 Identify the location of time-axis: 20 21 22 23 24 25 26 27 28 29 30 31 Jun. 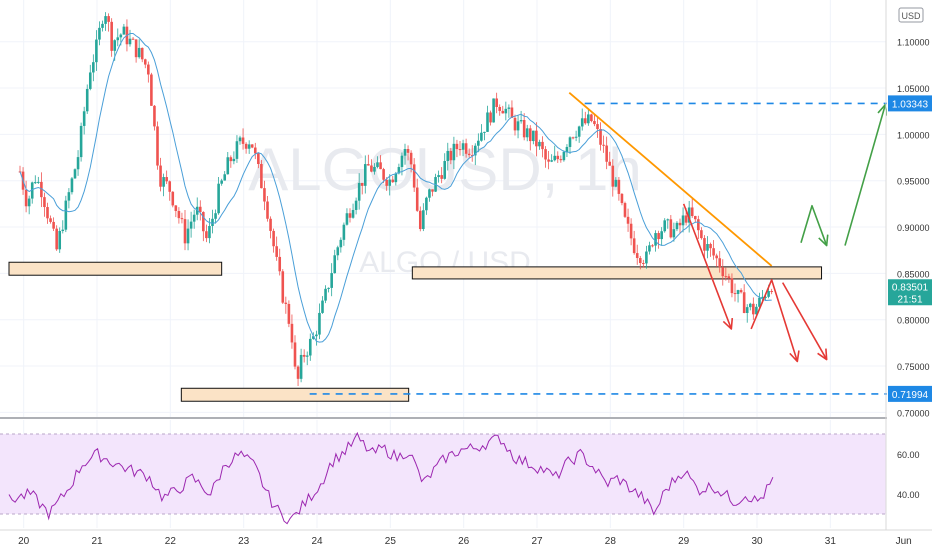
(466, 538).